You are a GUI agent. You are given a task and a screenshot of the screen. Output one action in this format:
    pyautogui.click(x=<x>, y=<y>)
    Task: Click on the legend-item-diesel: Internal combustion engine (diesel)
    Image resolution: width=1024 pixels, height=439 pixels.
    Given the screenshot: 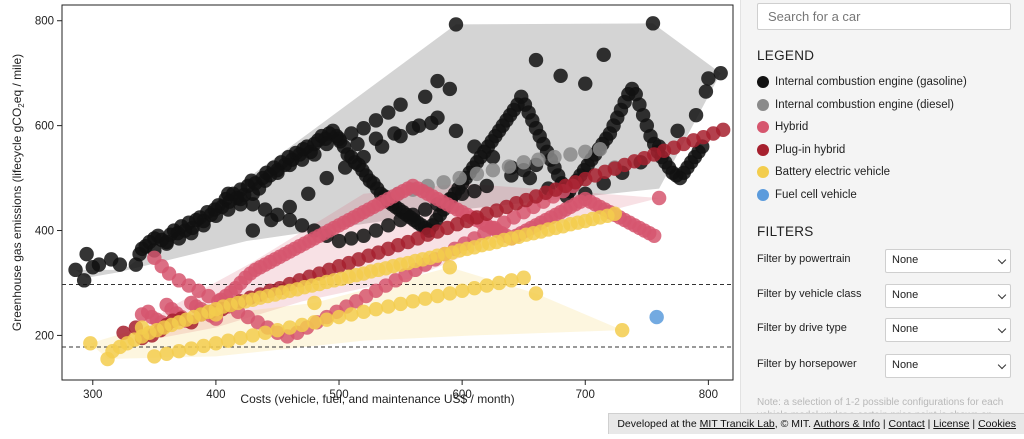 What is the action you would take?
    pyautogui.click(x=855, y=105)
    